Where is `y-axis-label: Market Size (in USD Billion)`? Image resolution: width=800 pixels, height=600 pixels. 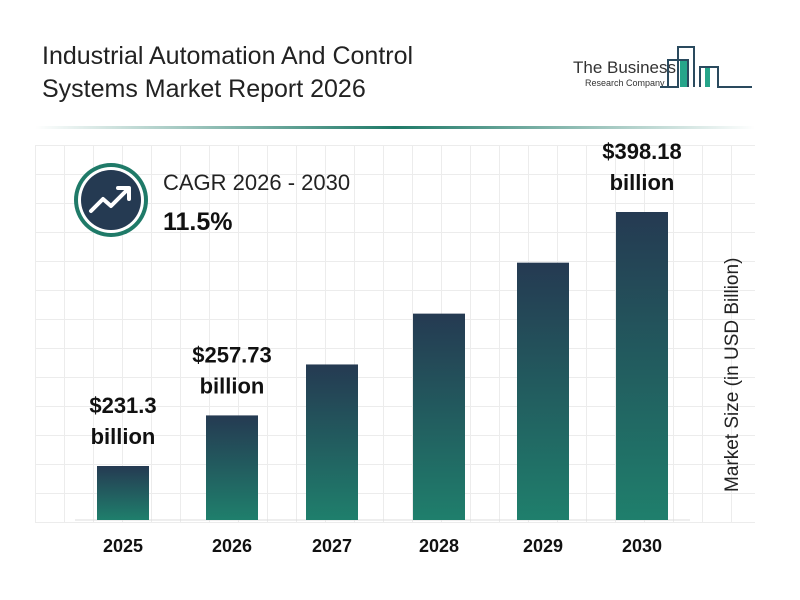 y-axis-label: Market Size (in USD Billion) is located at coordinates (732, 374).